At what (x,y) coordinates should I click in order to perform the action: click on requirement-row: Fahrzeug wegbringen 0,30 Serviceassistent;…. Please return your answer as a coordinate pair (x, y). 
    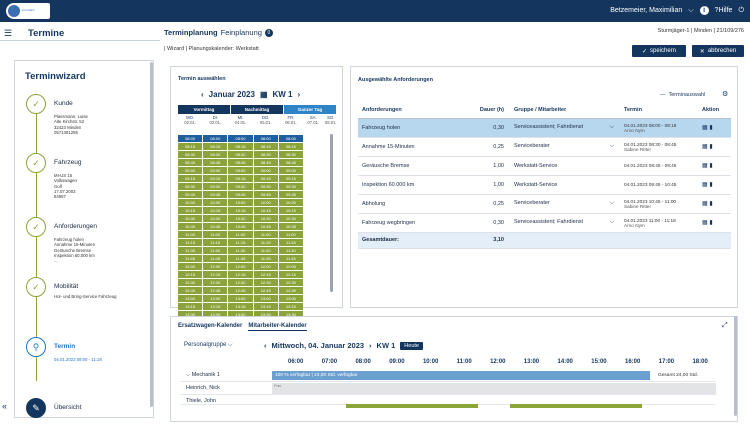
    Looking at the image, I should click on (544, 223).